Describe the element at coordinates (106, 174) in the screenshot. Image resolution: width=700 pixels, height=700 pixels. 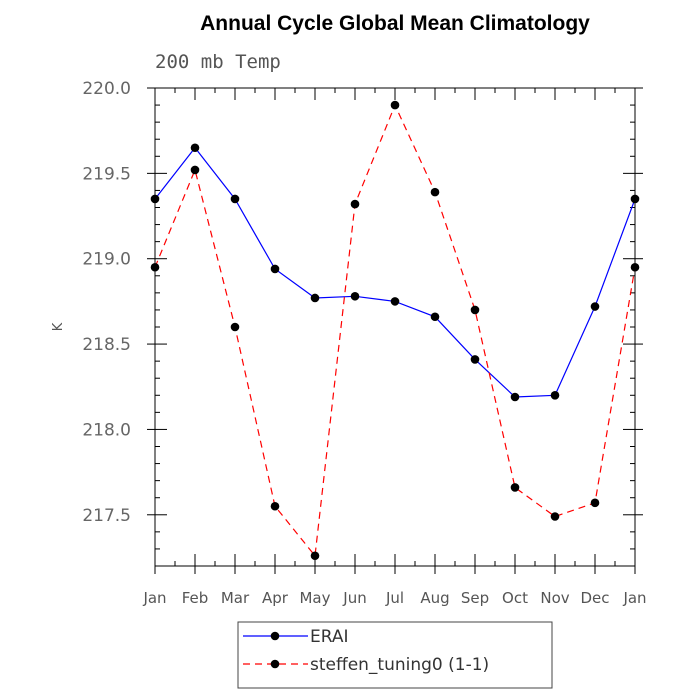
I see `y-tick-label: 219.5` at that location.